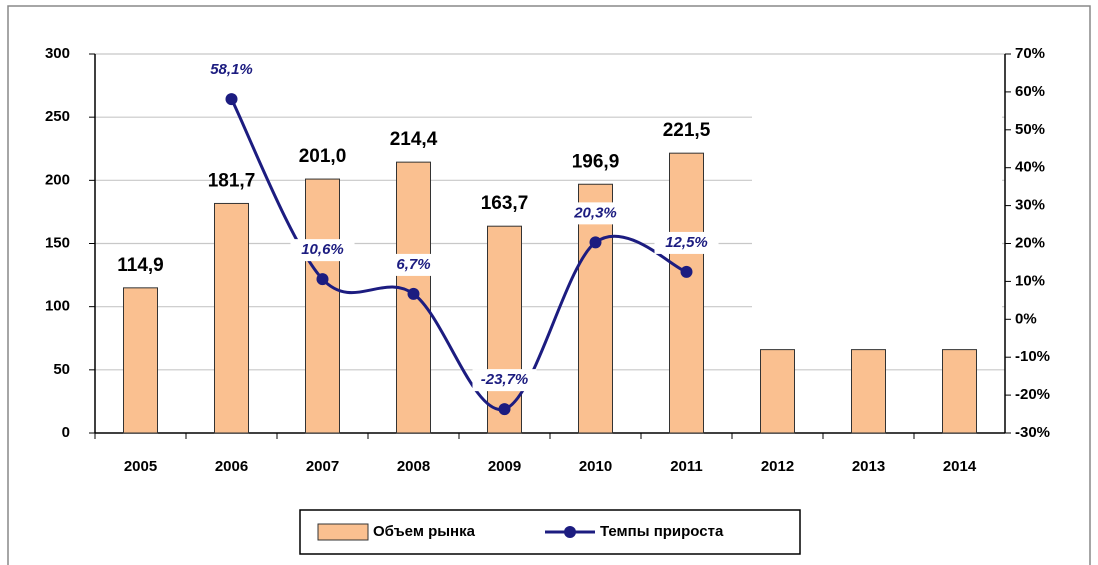  What do you see at coordinates (424, 531) in the screenshot?
I see `legend-label: Объем рынка` at bounding box center [424, 531].